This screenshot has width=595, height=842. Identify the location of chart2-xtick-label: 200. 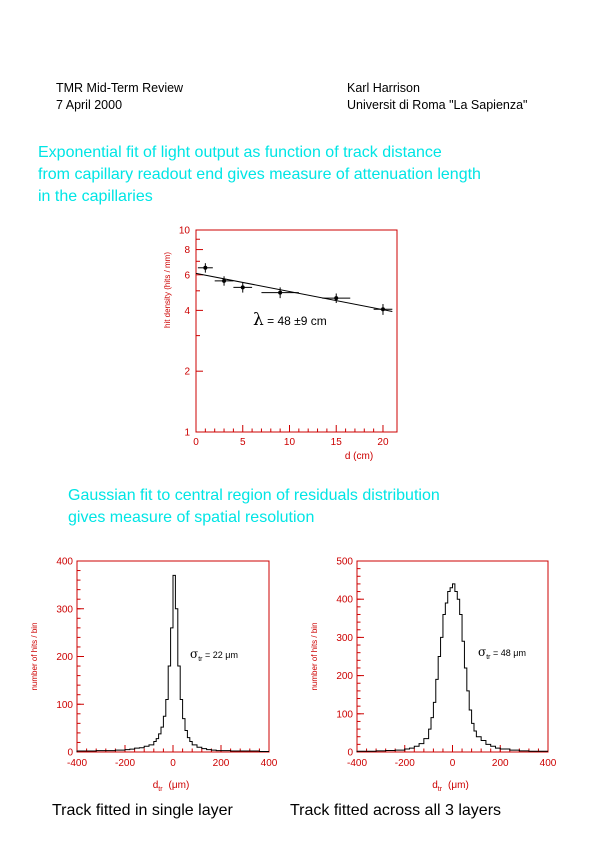
(221, 763).